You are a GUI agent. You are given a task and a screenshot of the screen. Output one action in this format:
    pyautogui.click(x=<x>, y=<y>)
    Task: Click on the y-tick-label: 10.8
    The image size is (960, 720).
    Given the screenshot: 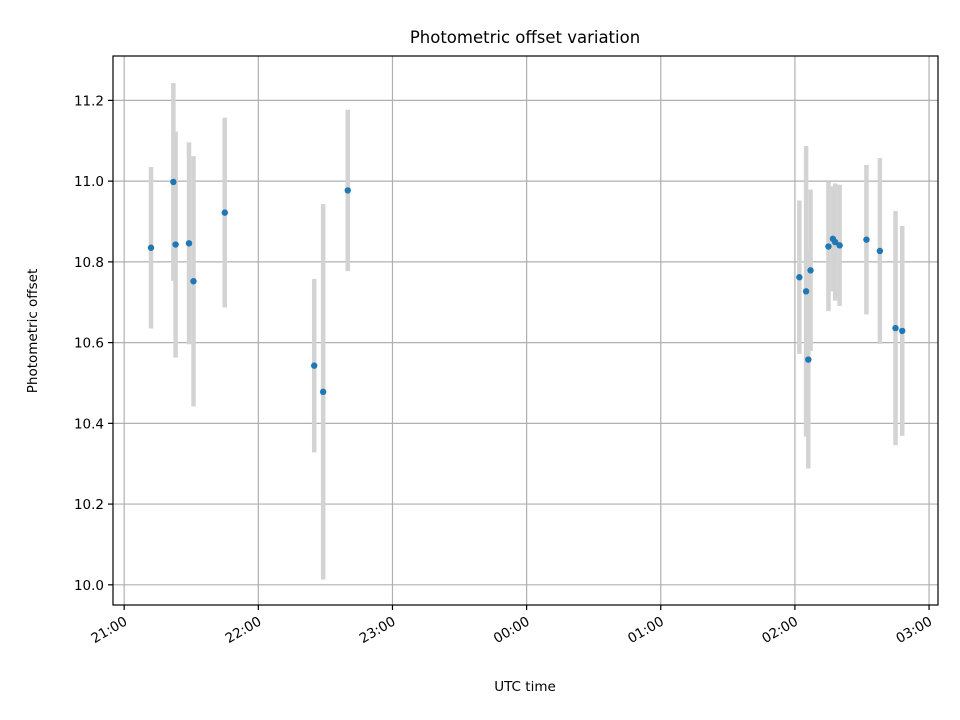 What is the action you would take?
    pyautogui.click(x=89, y=263)
    